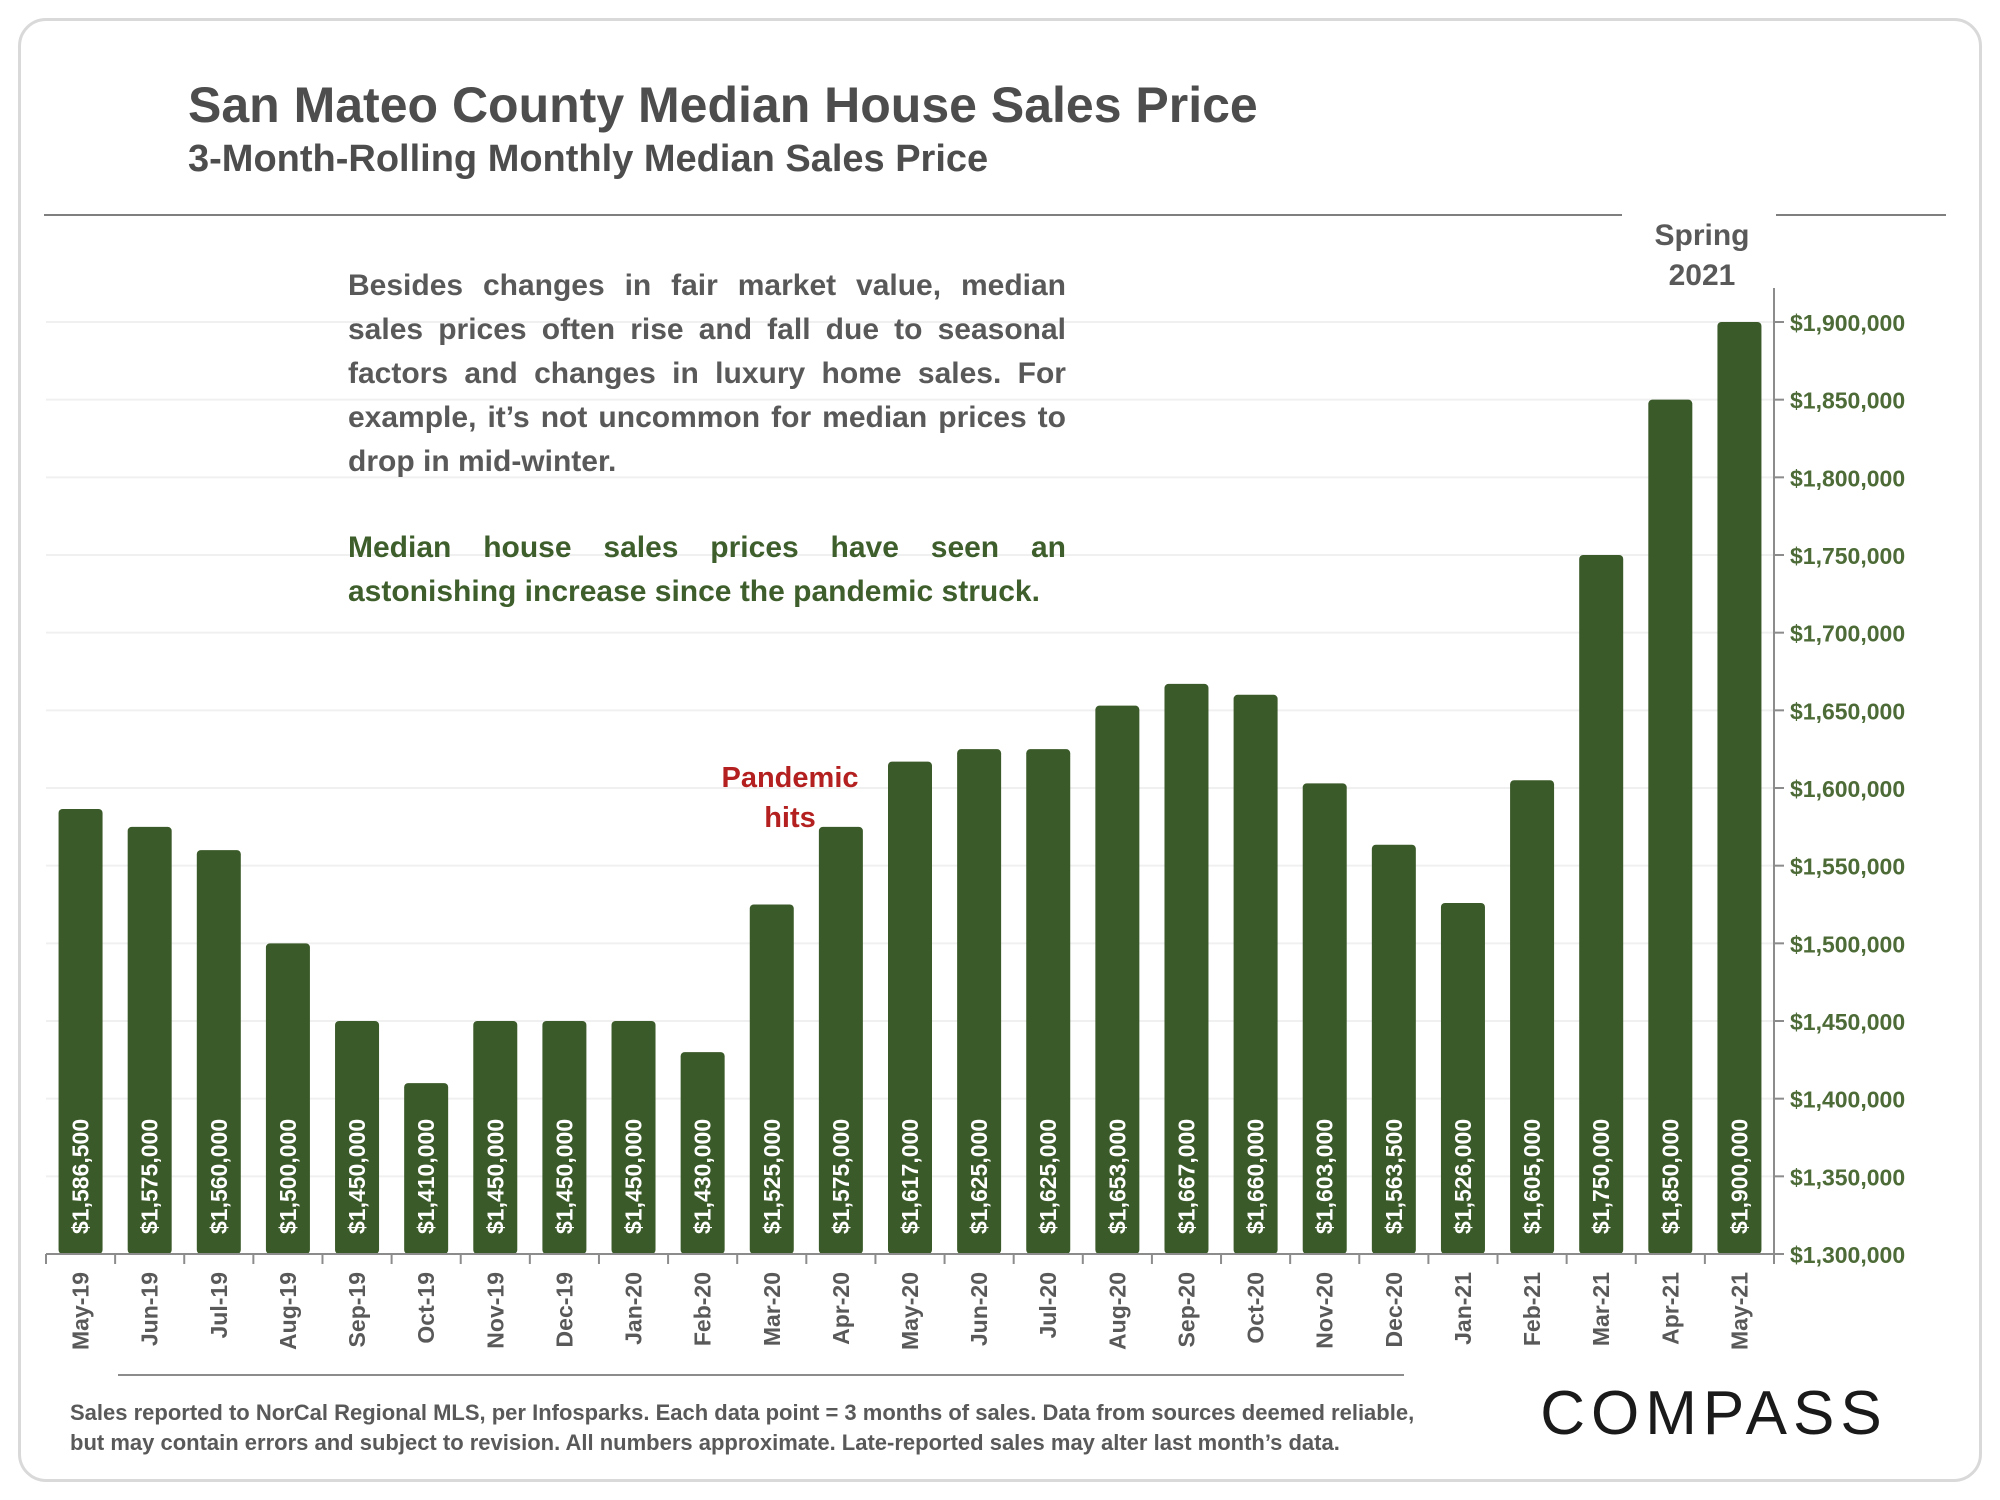 This screenshot has height=1500, width=2000. What do you see at coordinates (1847, 634) in the screenshot?
I see `y-tick-label: $1,700,000` at bounding box center [1847, 634].